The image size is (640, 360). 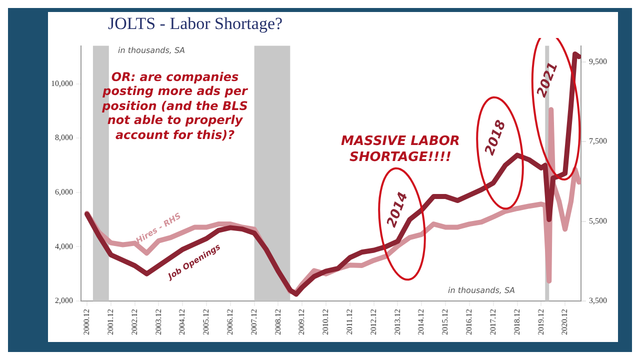 What do you see at coordinates (64, 137) in the screenshot?
I see `y-tick-label: 8,000` at bounding box center [64, 137].